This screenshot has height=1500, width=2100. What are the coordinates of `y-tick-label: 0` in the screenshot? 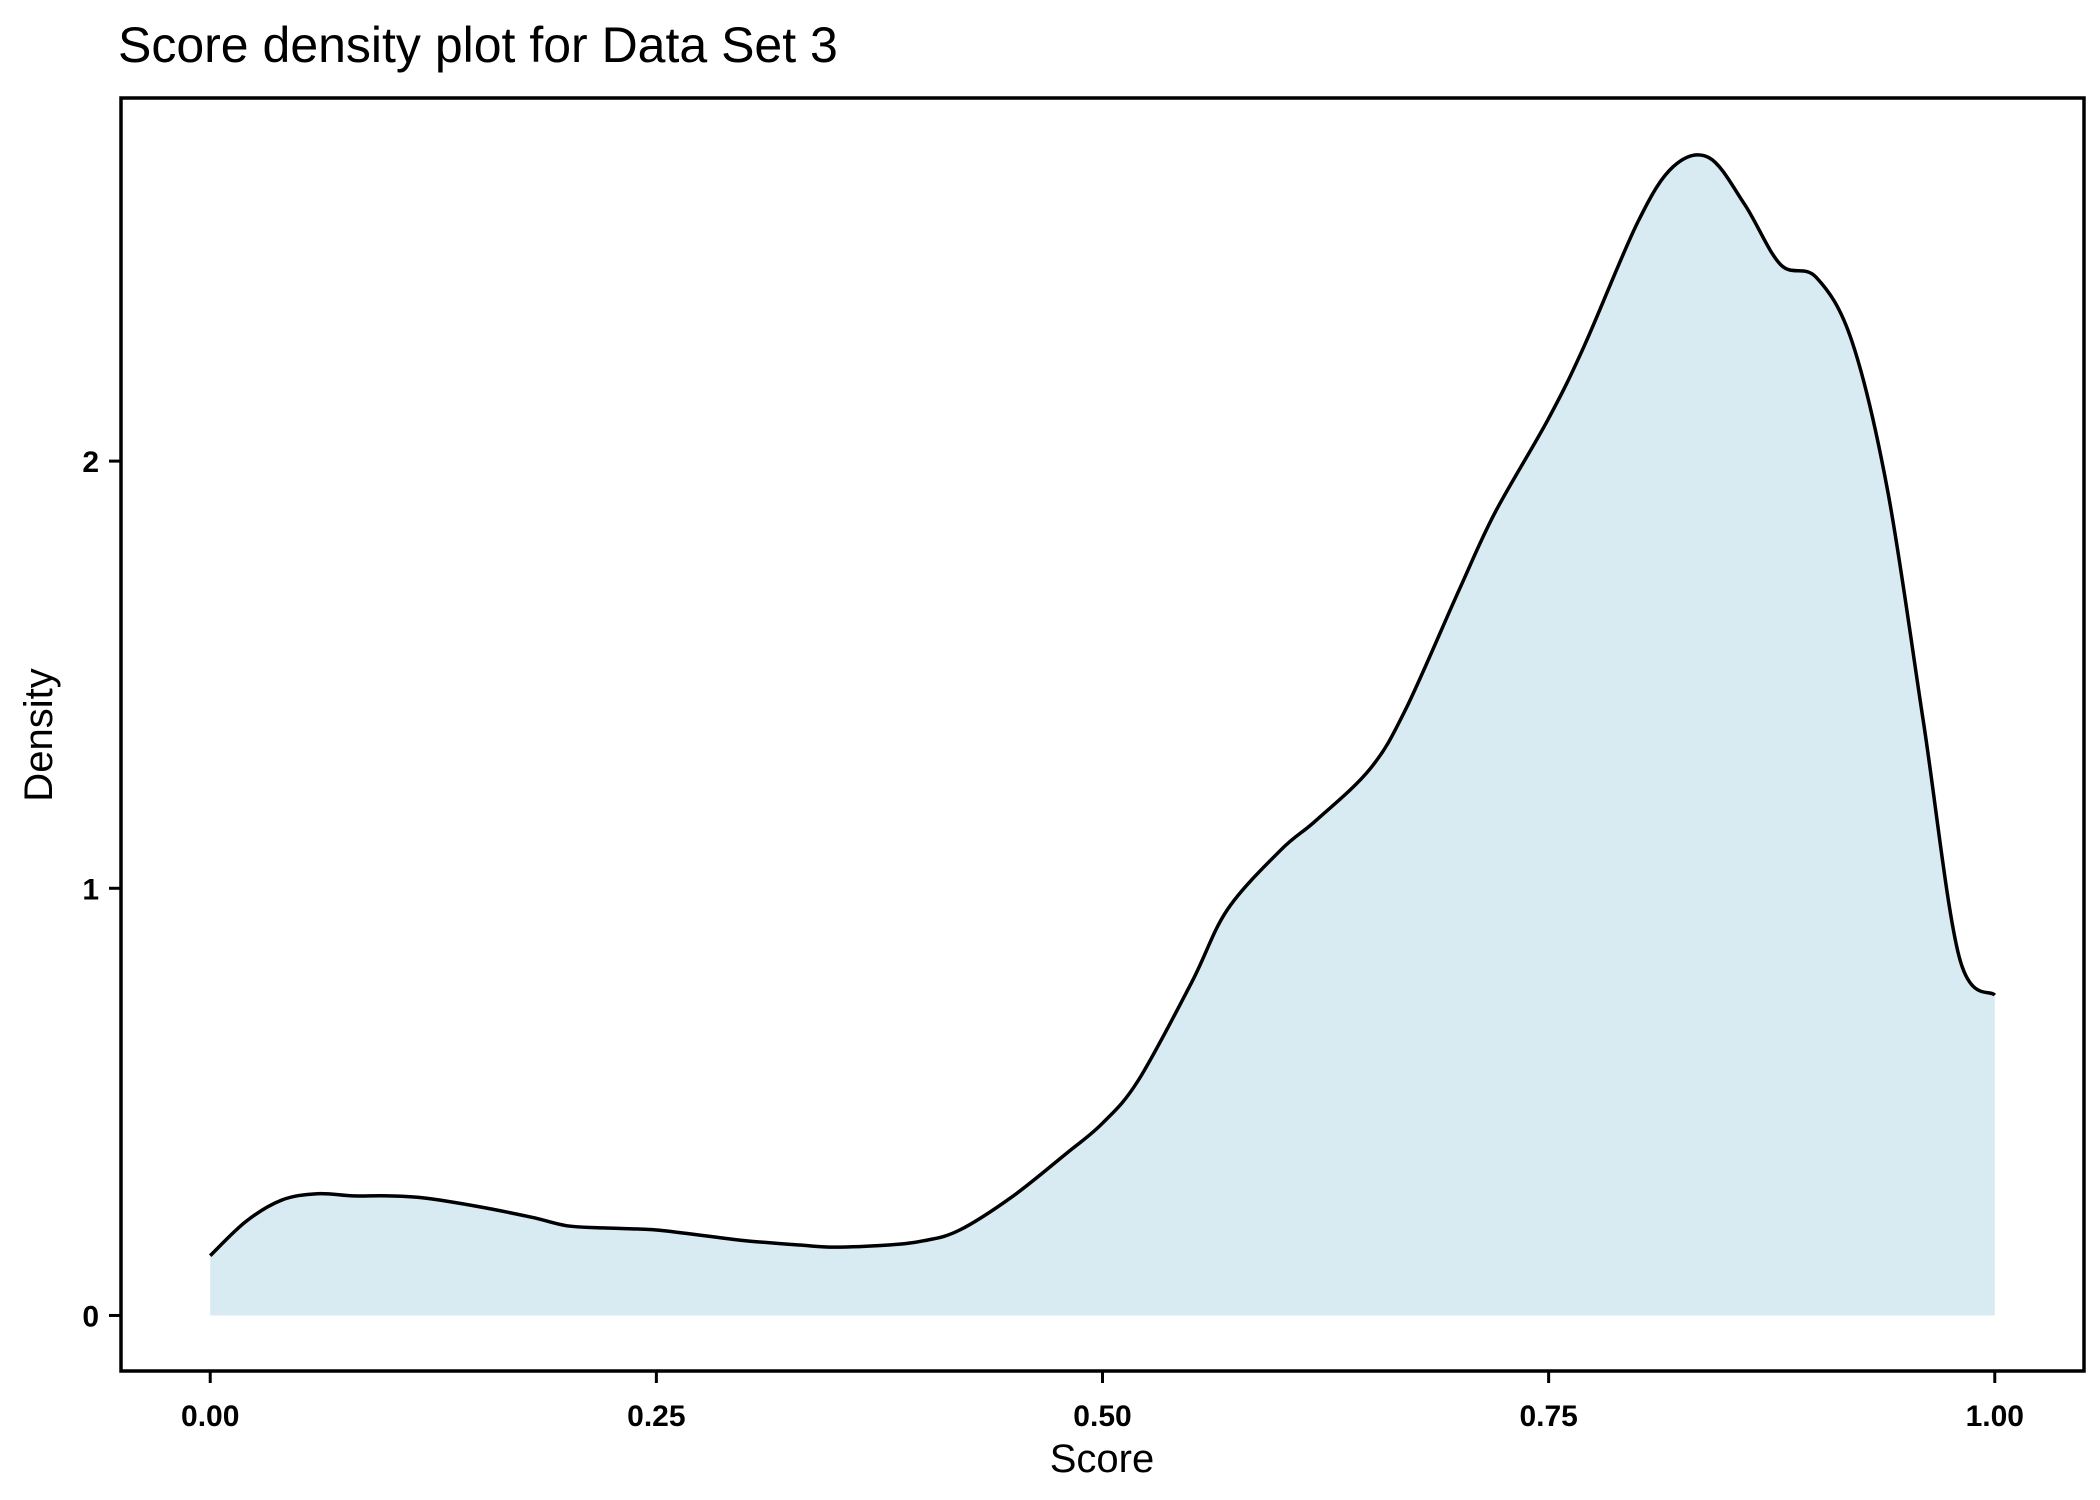 It's located at (90, 1316).